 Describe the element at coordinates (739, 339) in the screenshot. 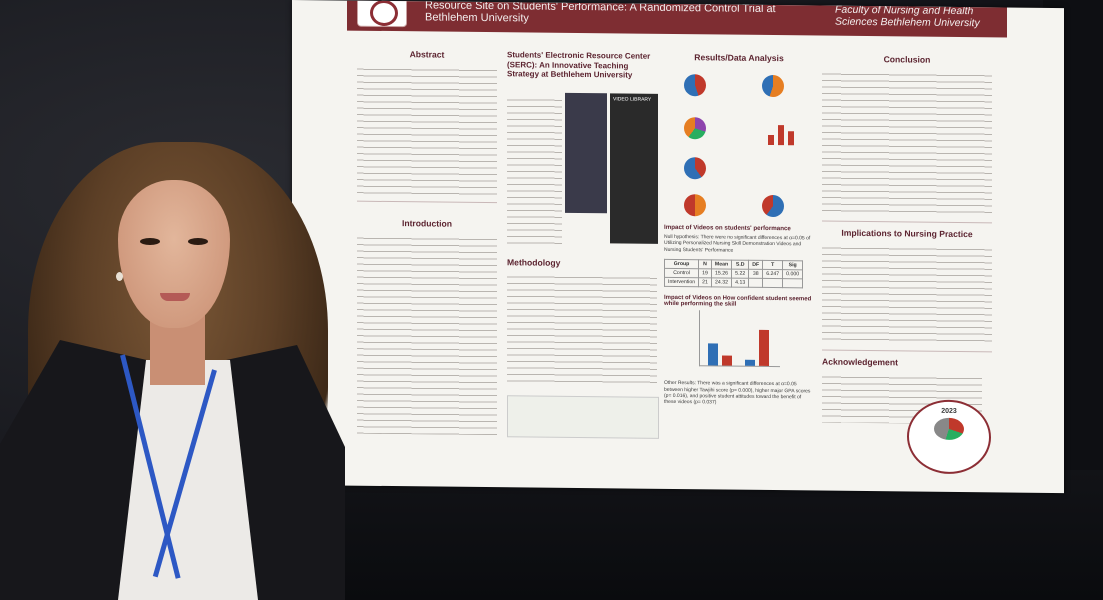

I see `confidence-bar-chart` at that location.